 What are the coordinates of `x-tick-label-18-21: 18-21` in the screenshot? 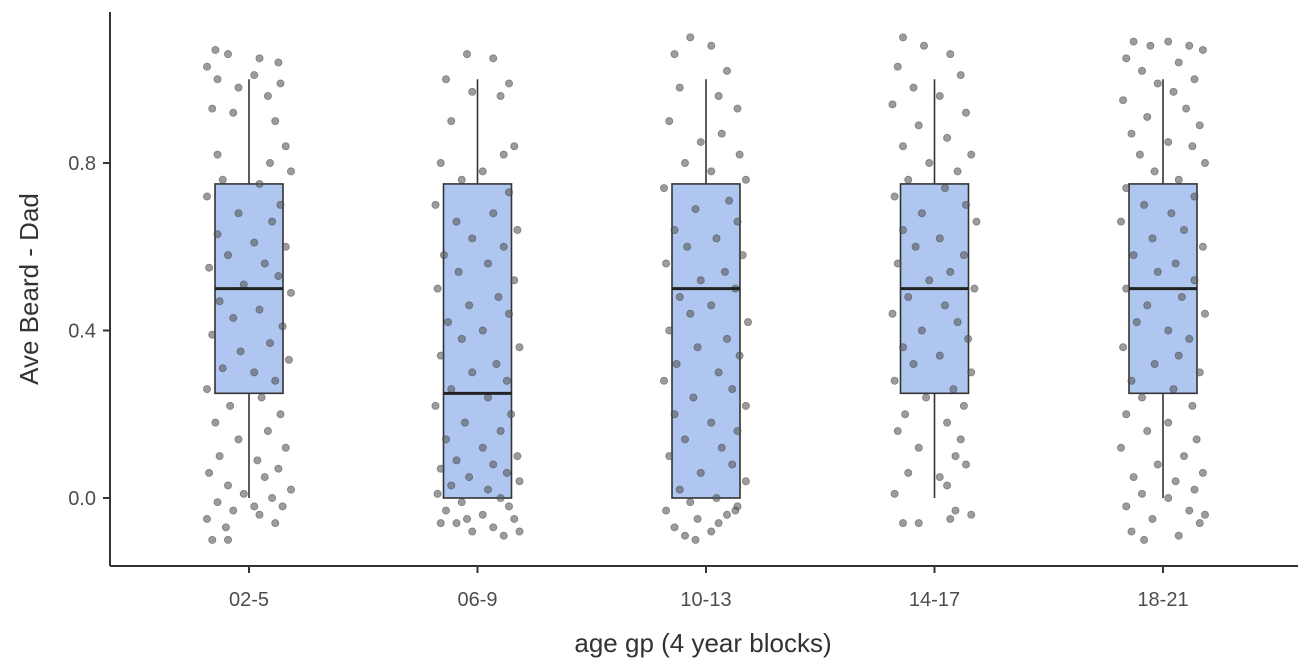 It's located at (1162, 600).